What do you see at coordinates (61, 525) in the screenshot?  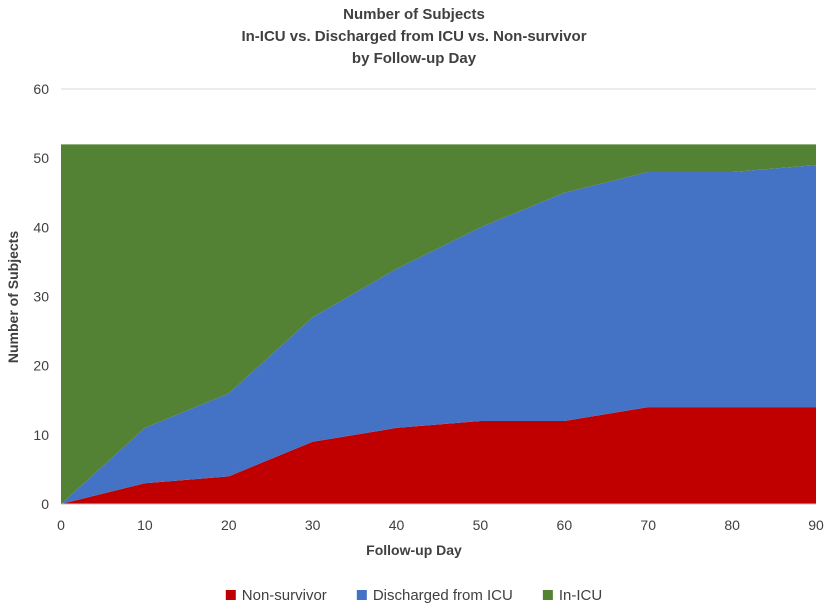 I see `x-tick-label-0: 0` at bounding box center [61, 525].